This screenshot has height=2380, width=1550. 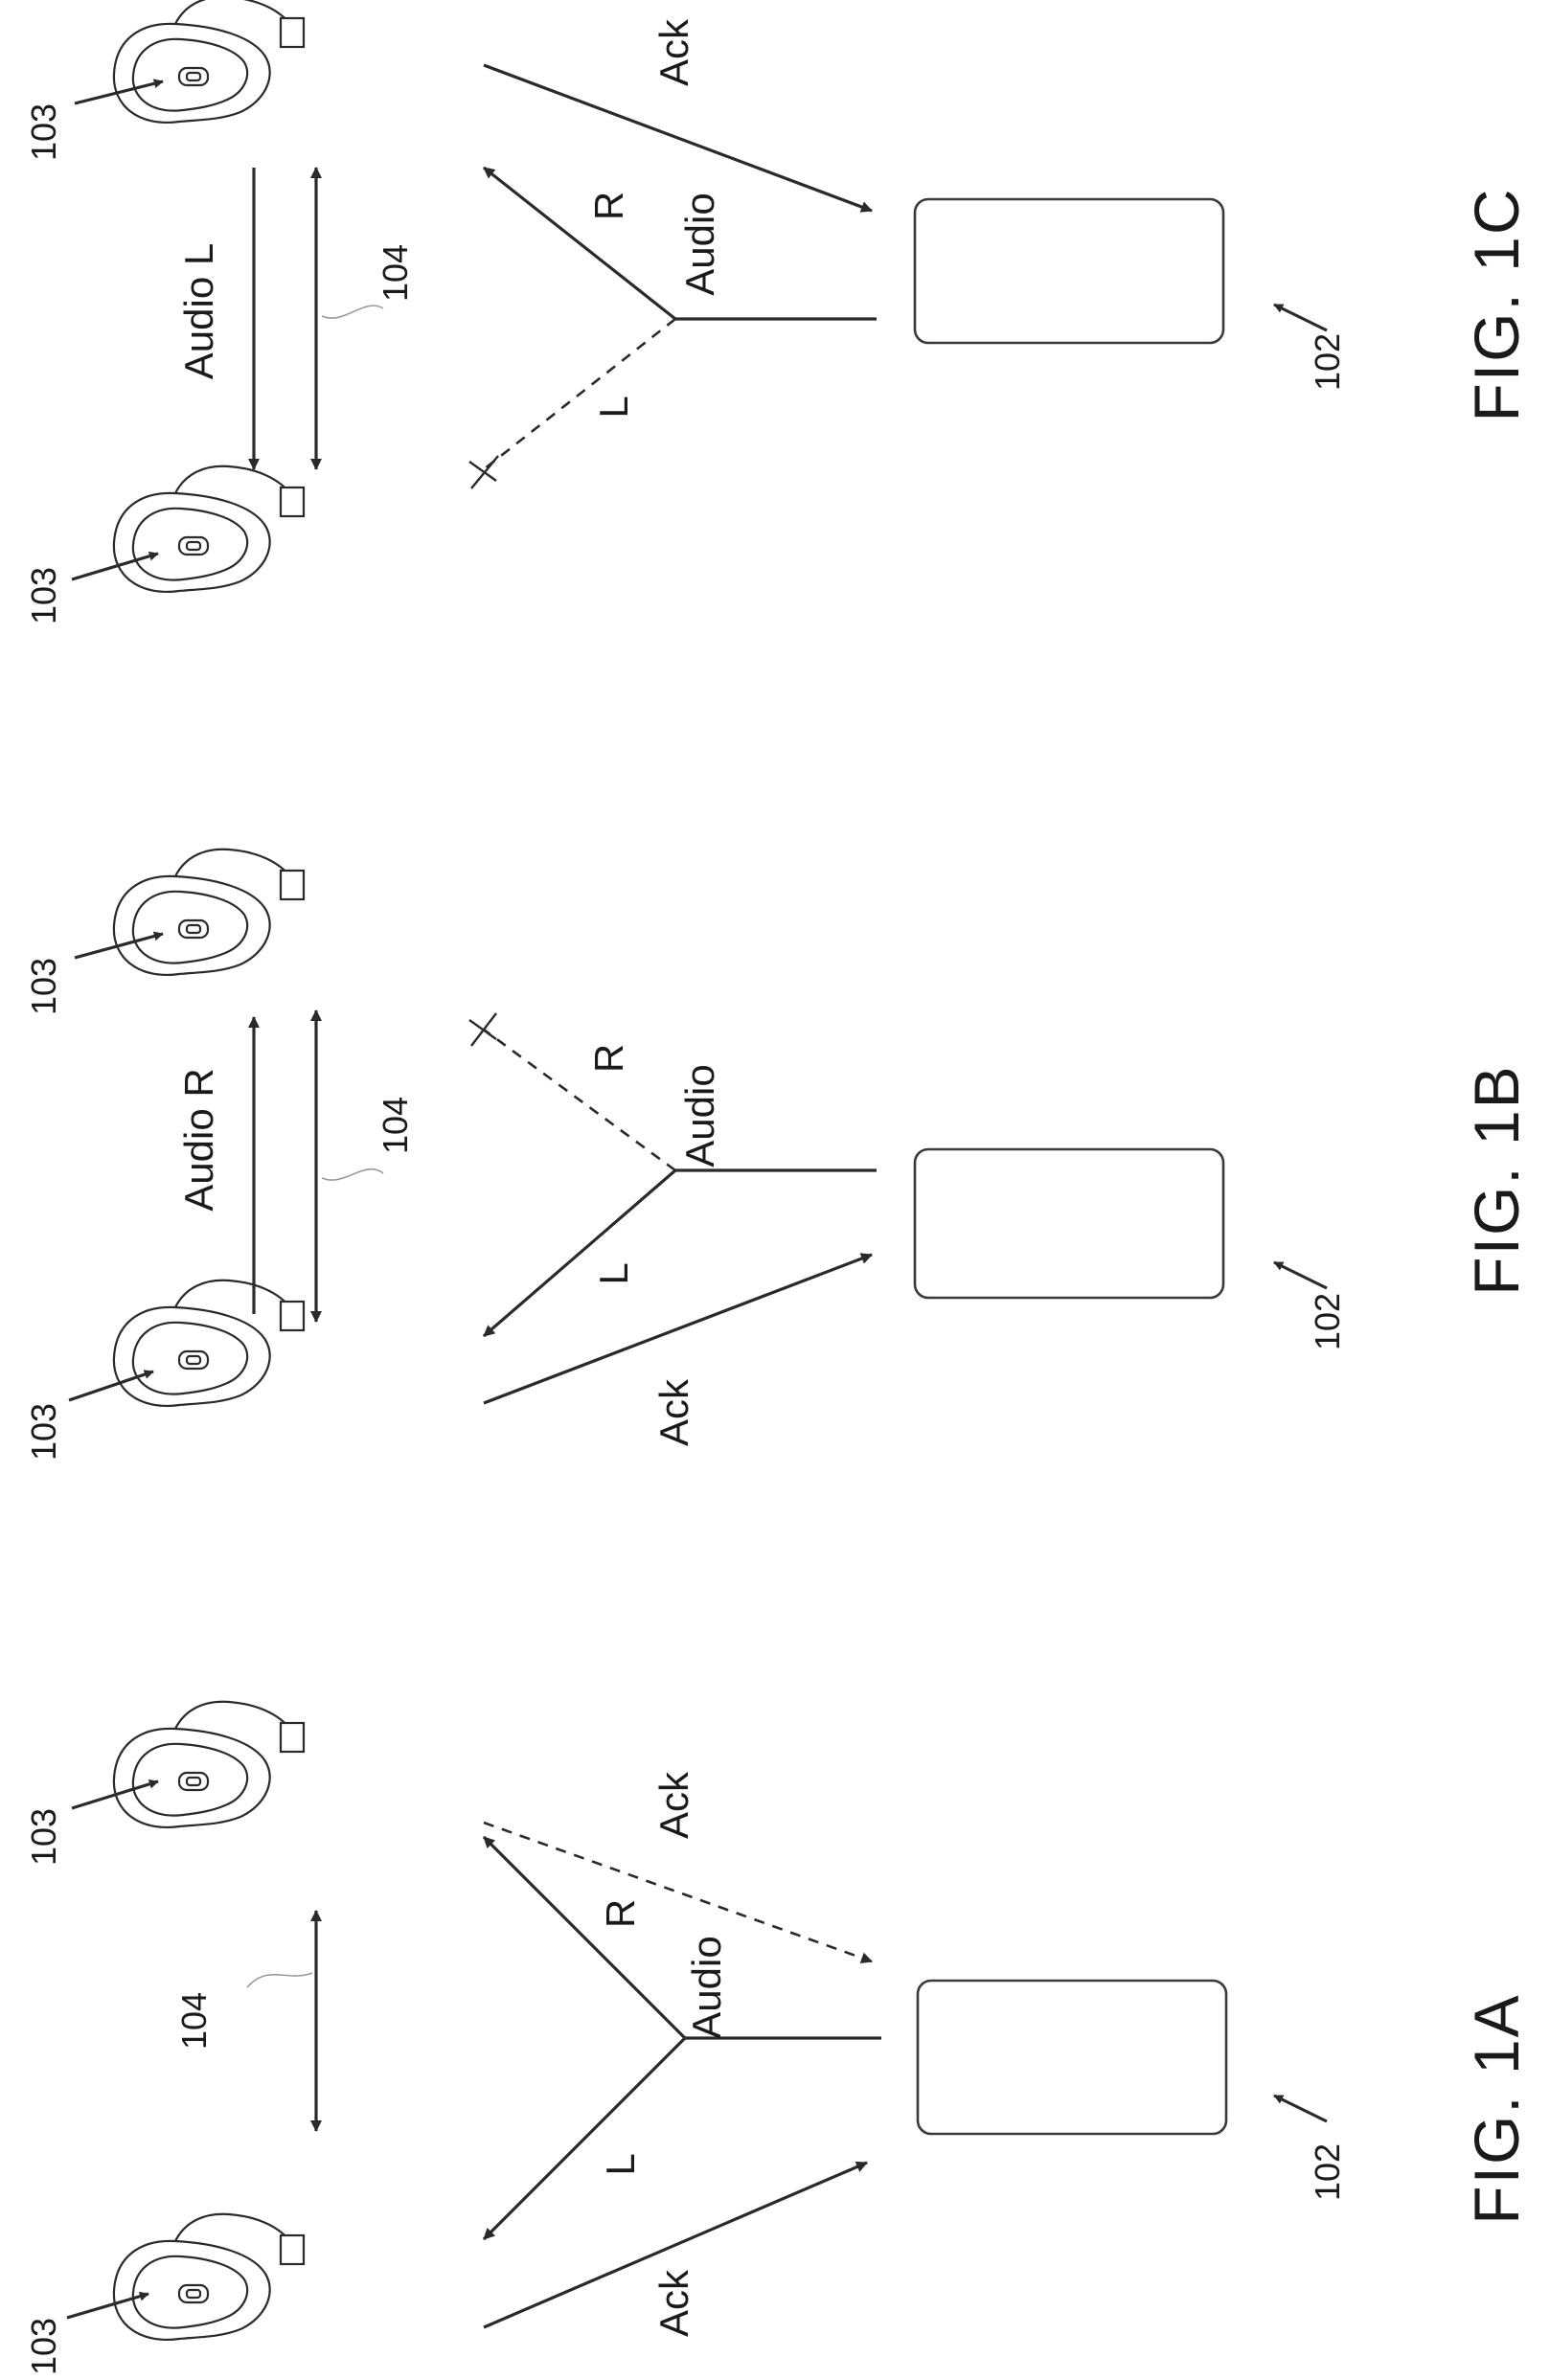 I want to click on figure-1b-caption: FIG. 1B, so click(x=1497, y=1179).